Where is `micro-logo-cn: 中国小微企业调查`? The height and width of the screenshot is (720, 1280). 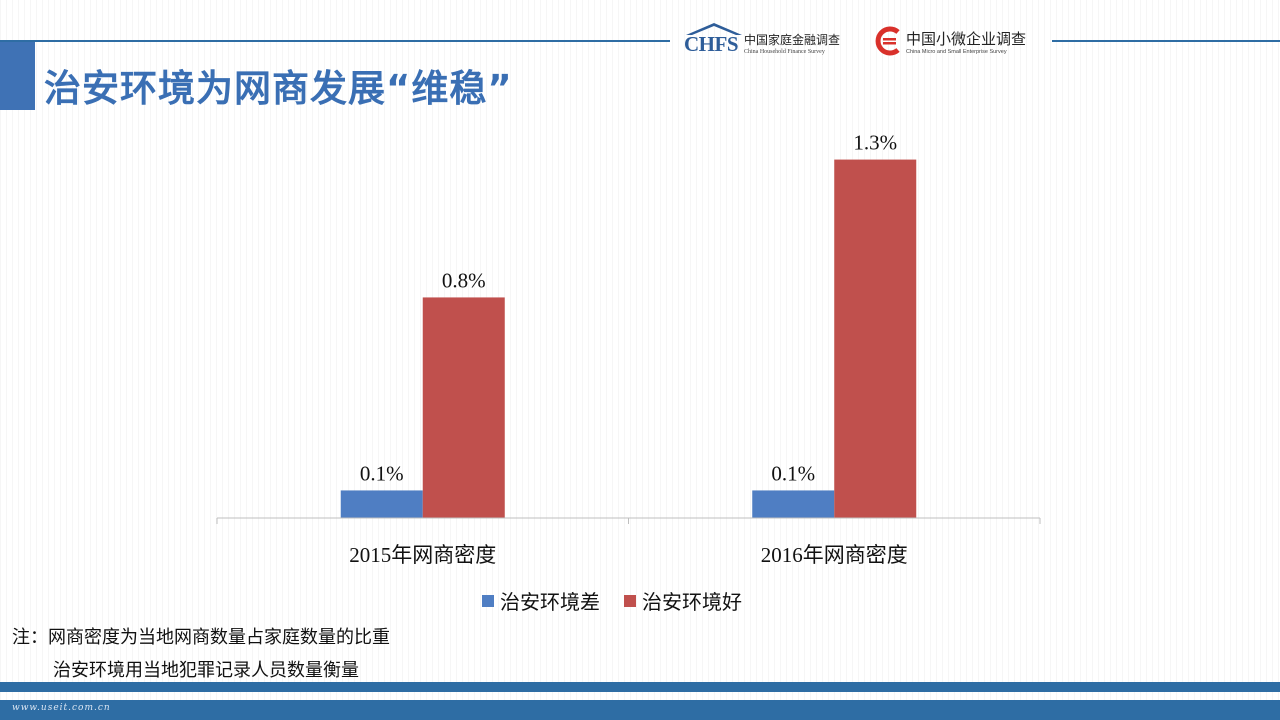
micro-logo-cn: 中国小微企业调查 is located at coordinates (966, 39).